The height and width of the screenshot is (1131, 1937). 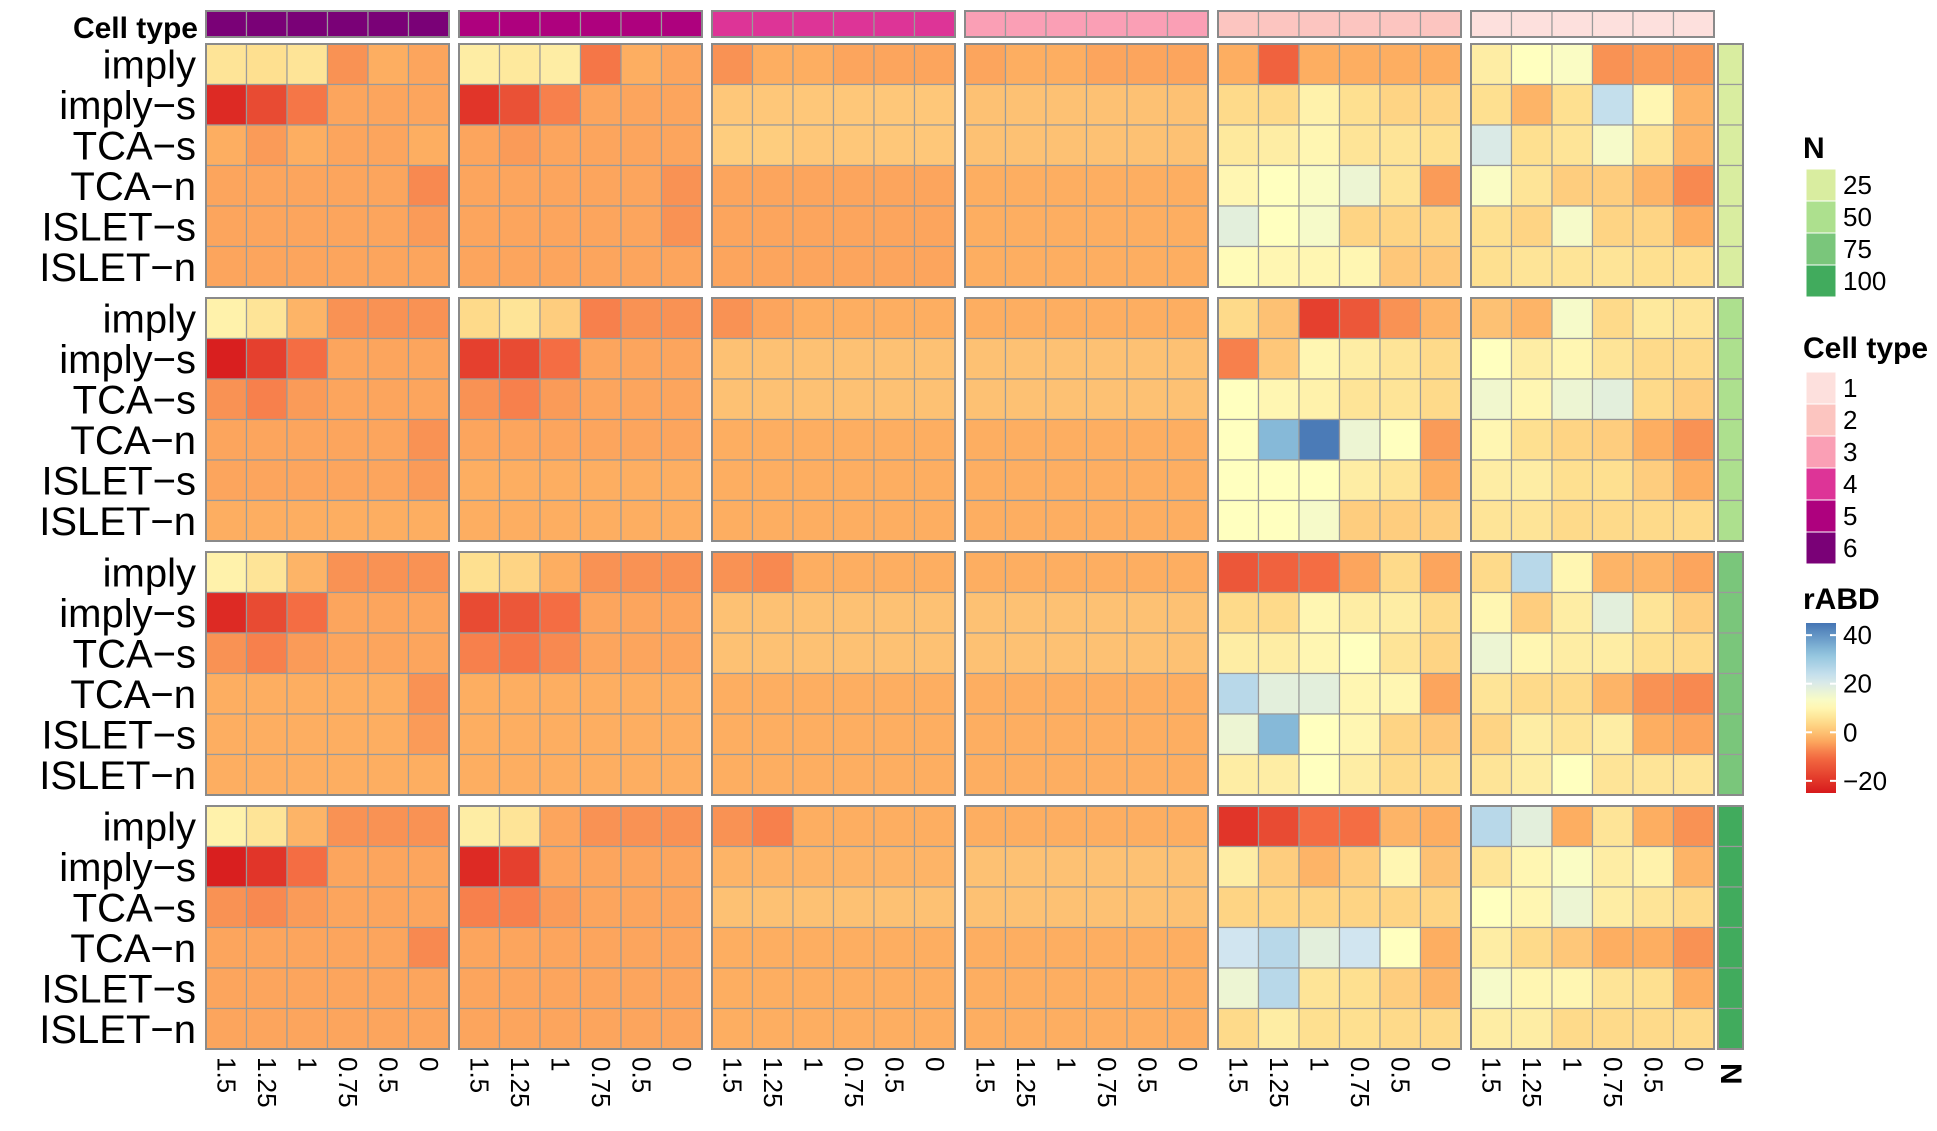 What do you see at coordinates (1850, 420) in the screenshot?
I see `cell-type-legend-label: 2` at bounding box center [1850, 420].